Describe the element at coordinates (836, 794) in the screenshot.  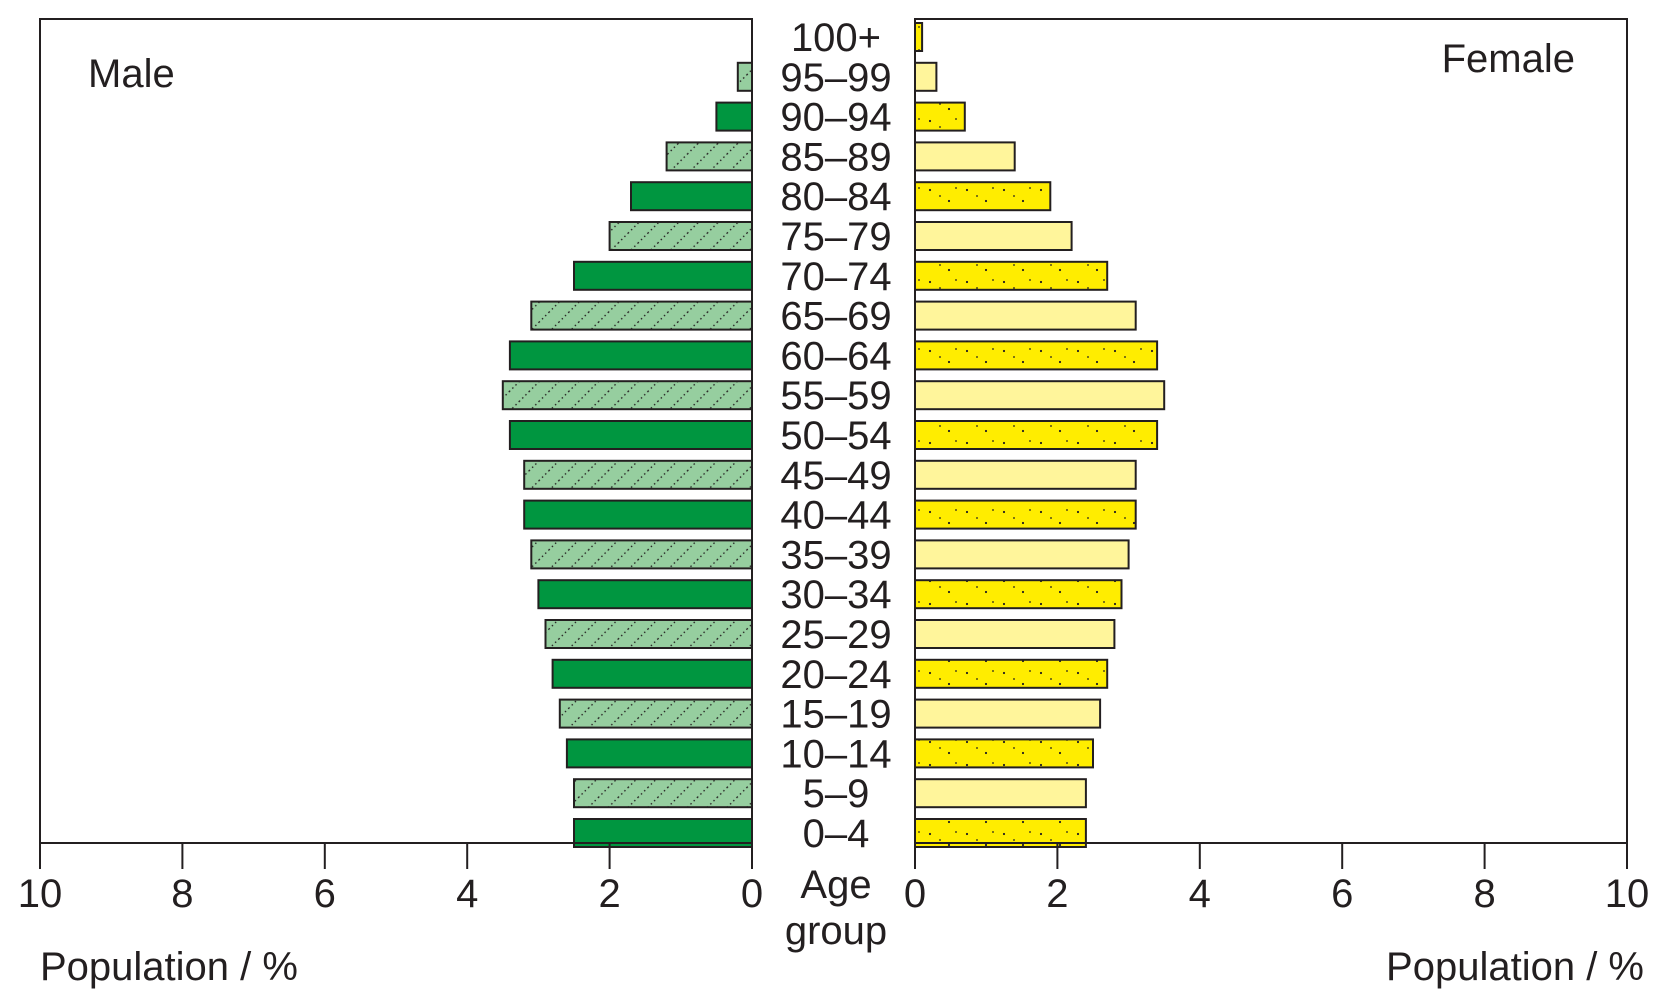
I see `age-group-label: 5–9` at that location.